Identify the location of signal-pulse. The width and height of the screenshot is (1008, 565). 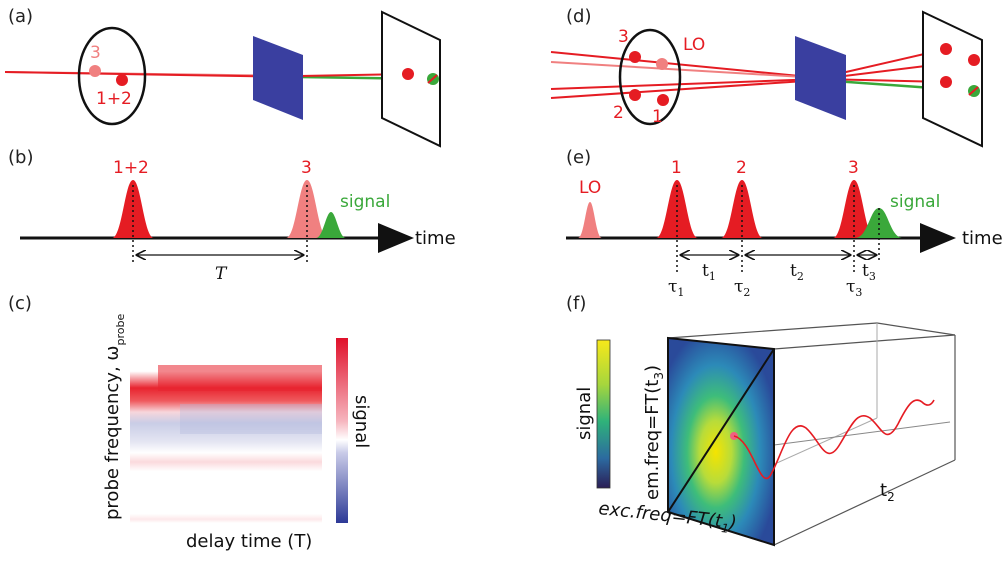
(331, 225).